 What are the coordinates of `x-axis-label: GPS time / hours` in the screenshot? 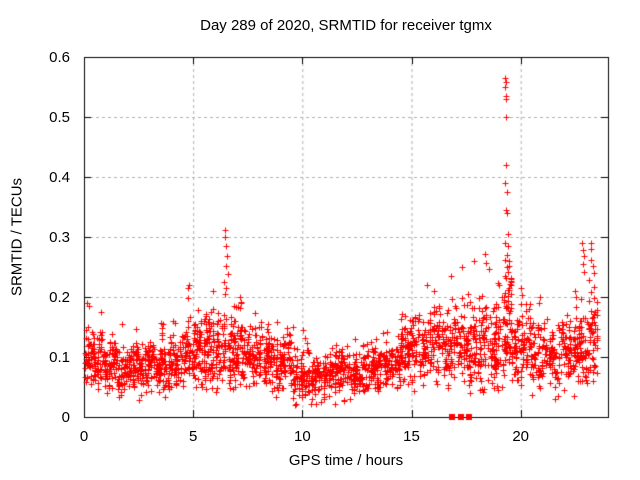 It's located at (346, 460).